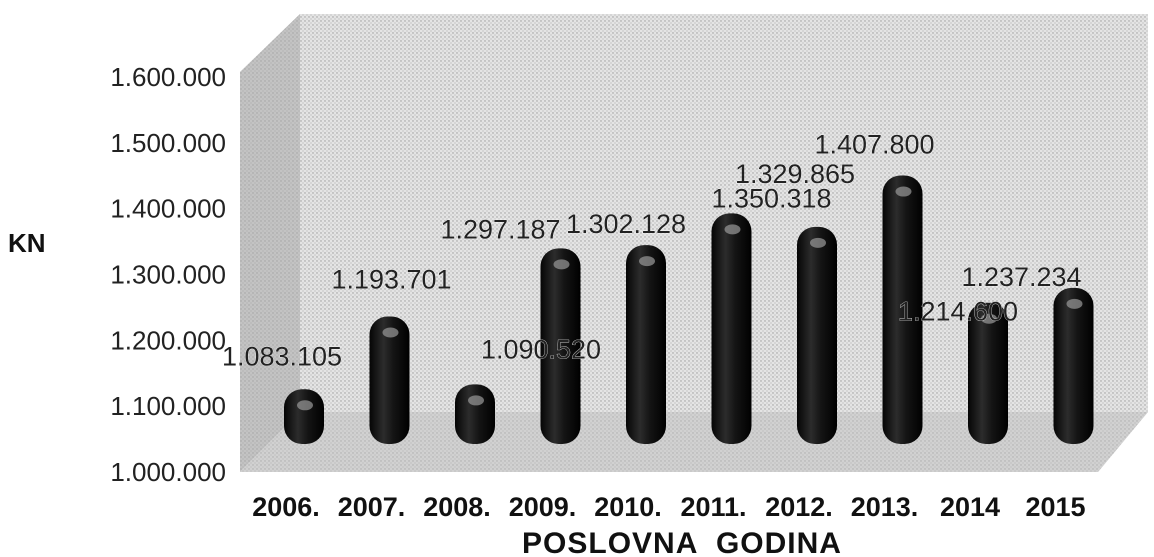  I want to click on data-label: 1.329.865, so click(795, 174).